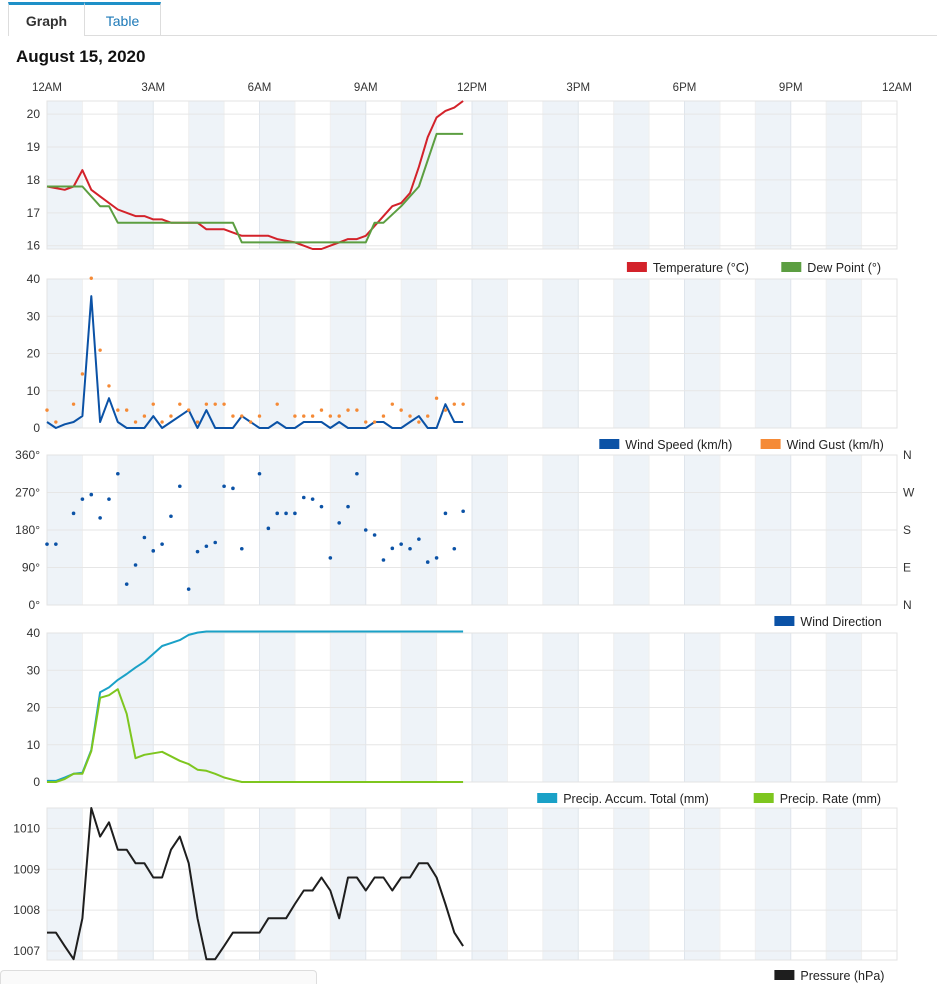 The image size is (941, 984). I want to click on y-tick-label-right: W, so click(909, 493).